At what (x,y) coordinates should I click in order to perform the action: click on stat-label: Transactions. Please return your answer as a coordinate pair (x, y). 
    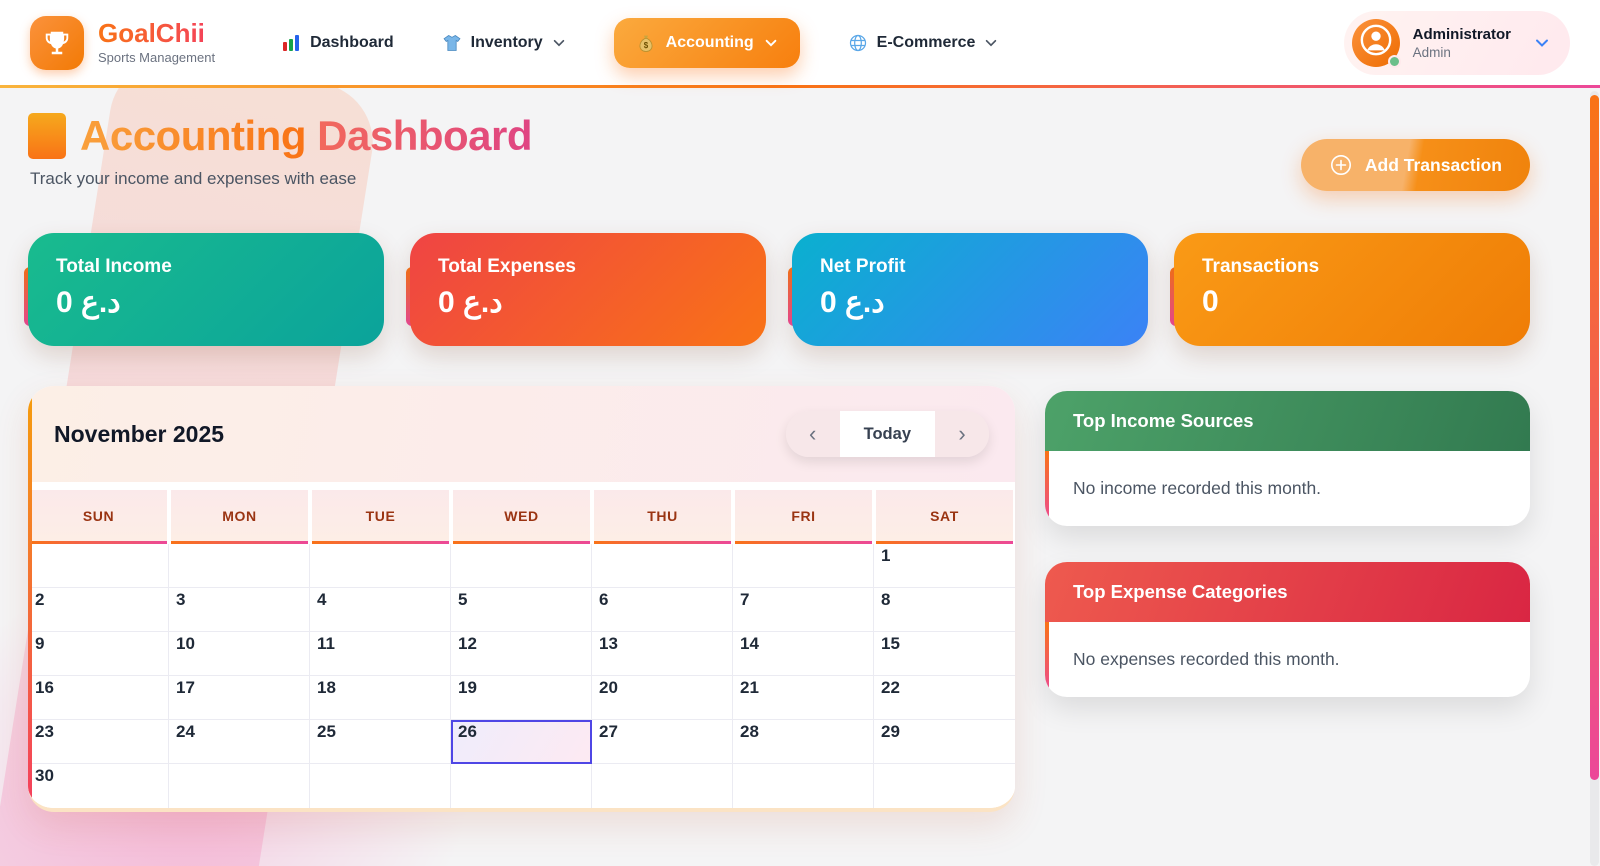
    Looking at the image, I should click on (1261, 266).